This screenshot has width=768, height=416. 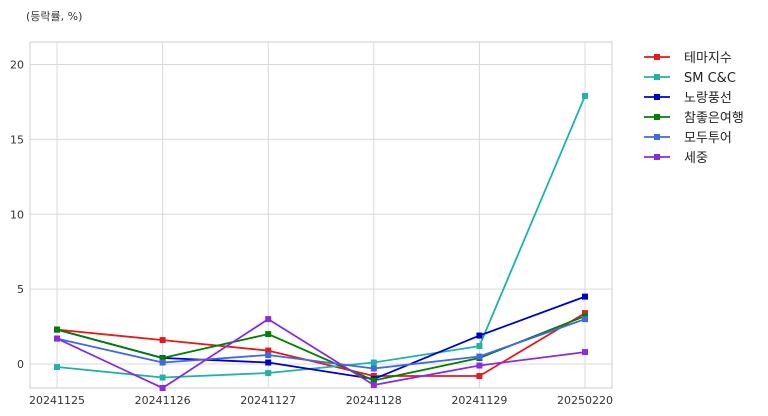 I want to click on x-tick-label: 20241127, so click(x=268, y=400).